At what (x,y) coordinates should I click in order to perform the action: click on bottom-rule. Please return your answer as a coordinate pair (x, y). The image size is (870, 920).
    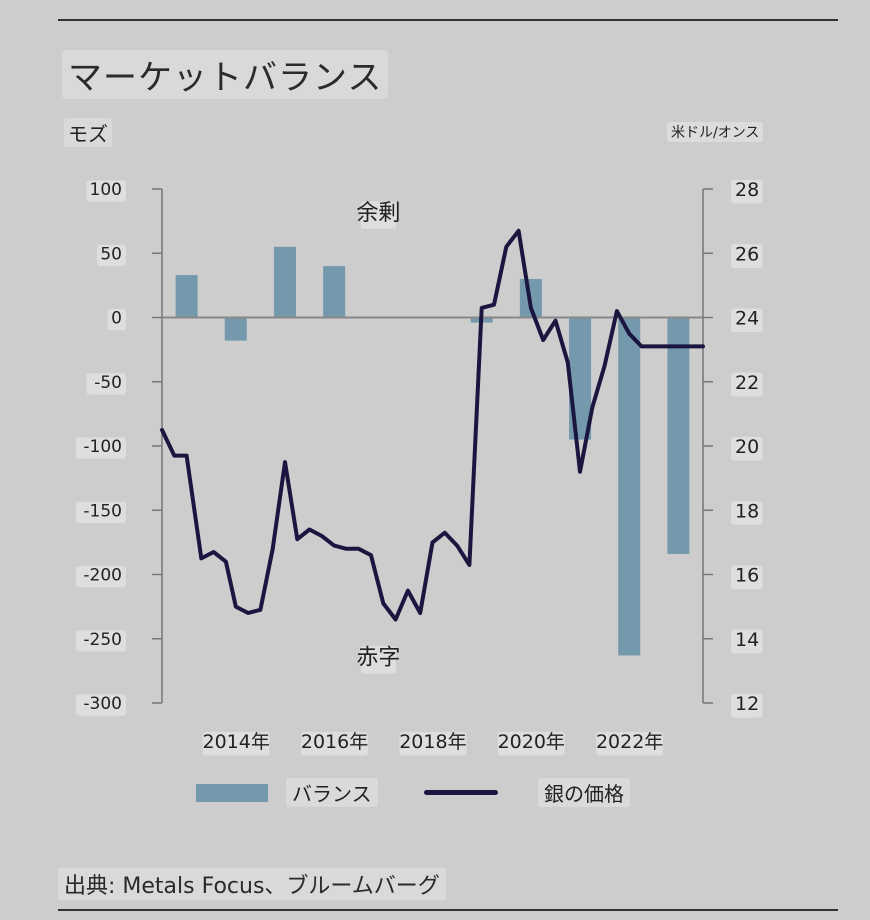
    Looking at the image, I should click on (448, 910).